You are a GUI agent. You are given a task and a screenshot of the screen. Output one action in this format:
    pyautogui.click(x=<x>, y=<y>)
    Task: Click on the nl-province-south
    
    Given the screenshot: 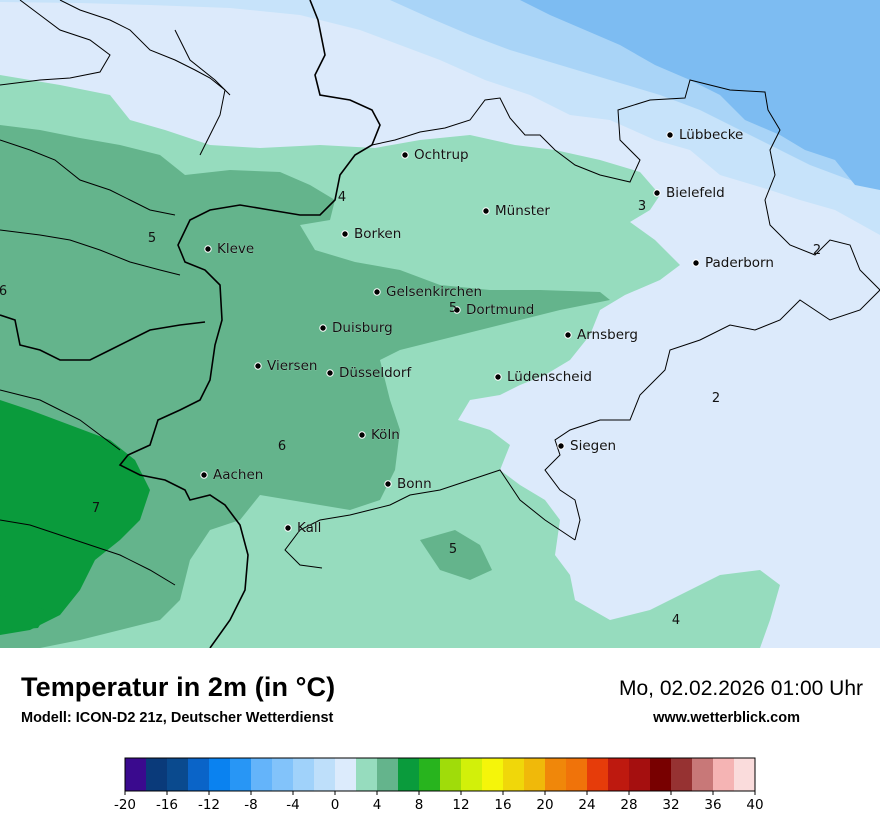 What is the action you would take?
    pyautogui.click(x=88, y=177)
    